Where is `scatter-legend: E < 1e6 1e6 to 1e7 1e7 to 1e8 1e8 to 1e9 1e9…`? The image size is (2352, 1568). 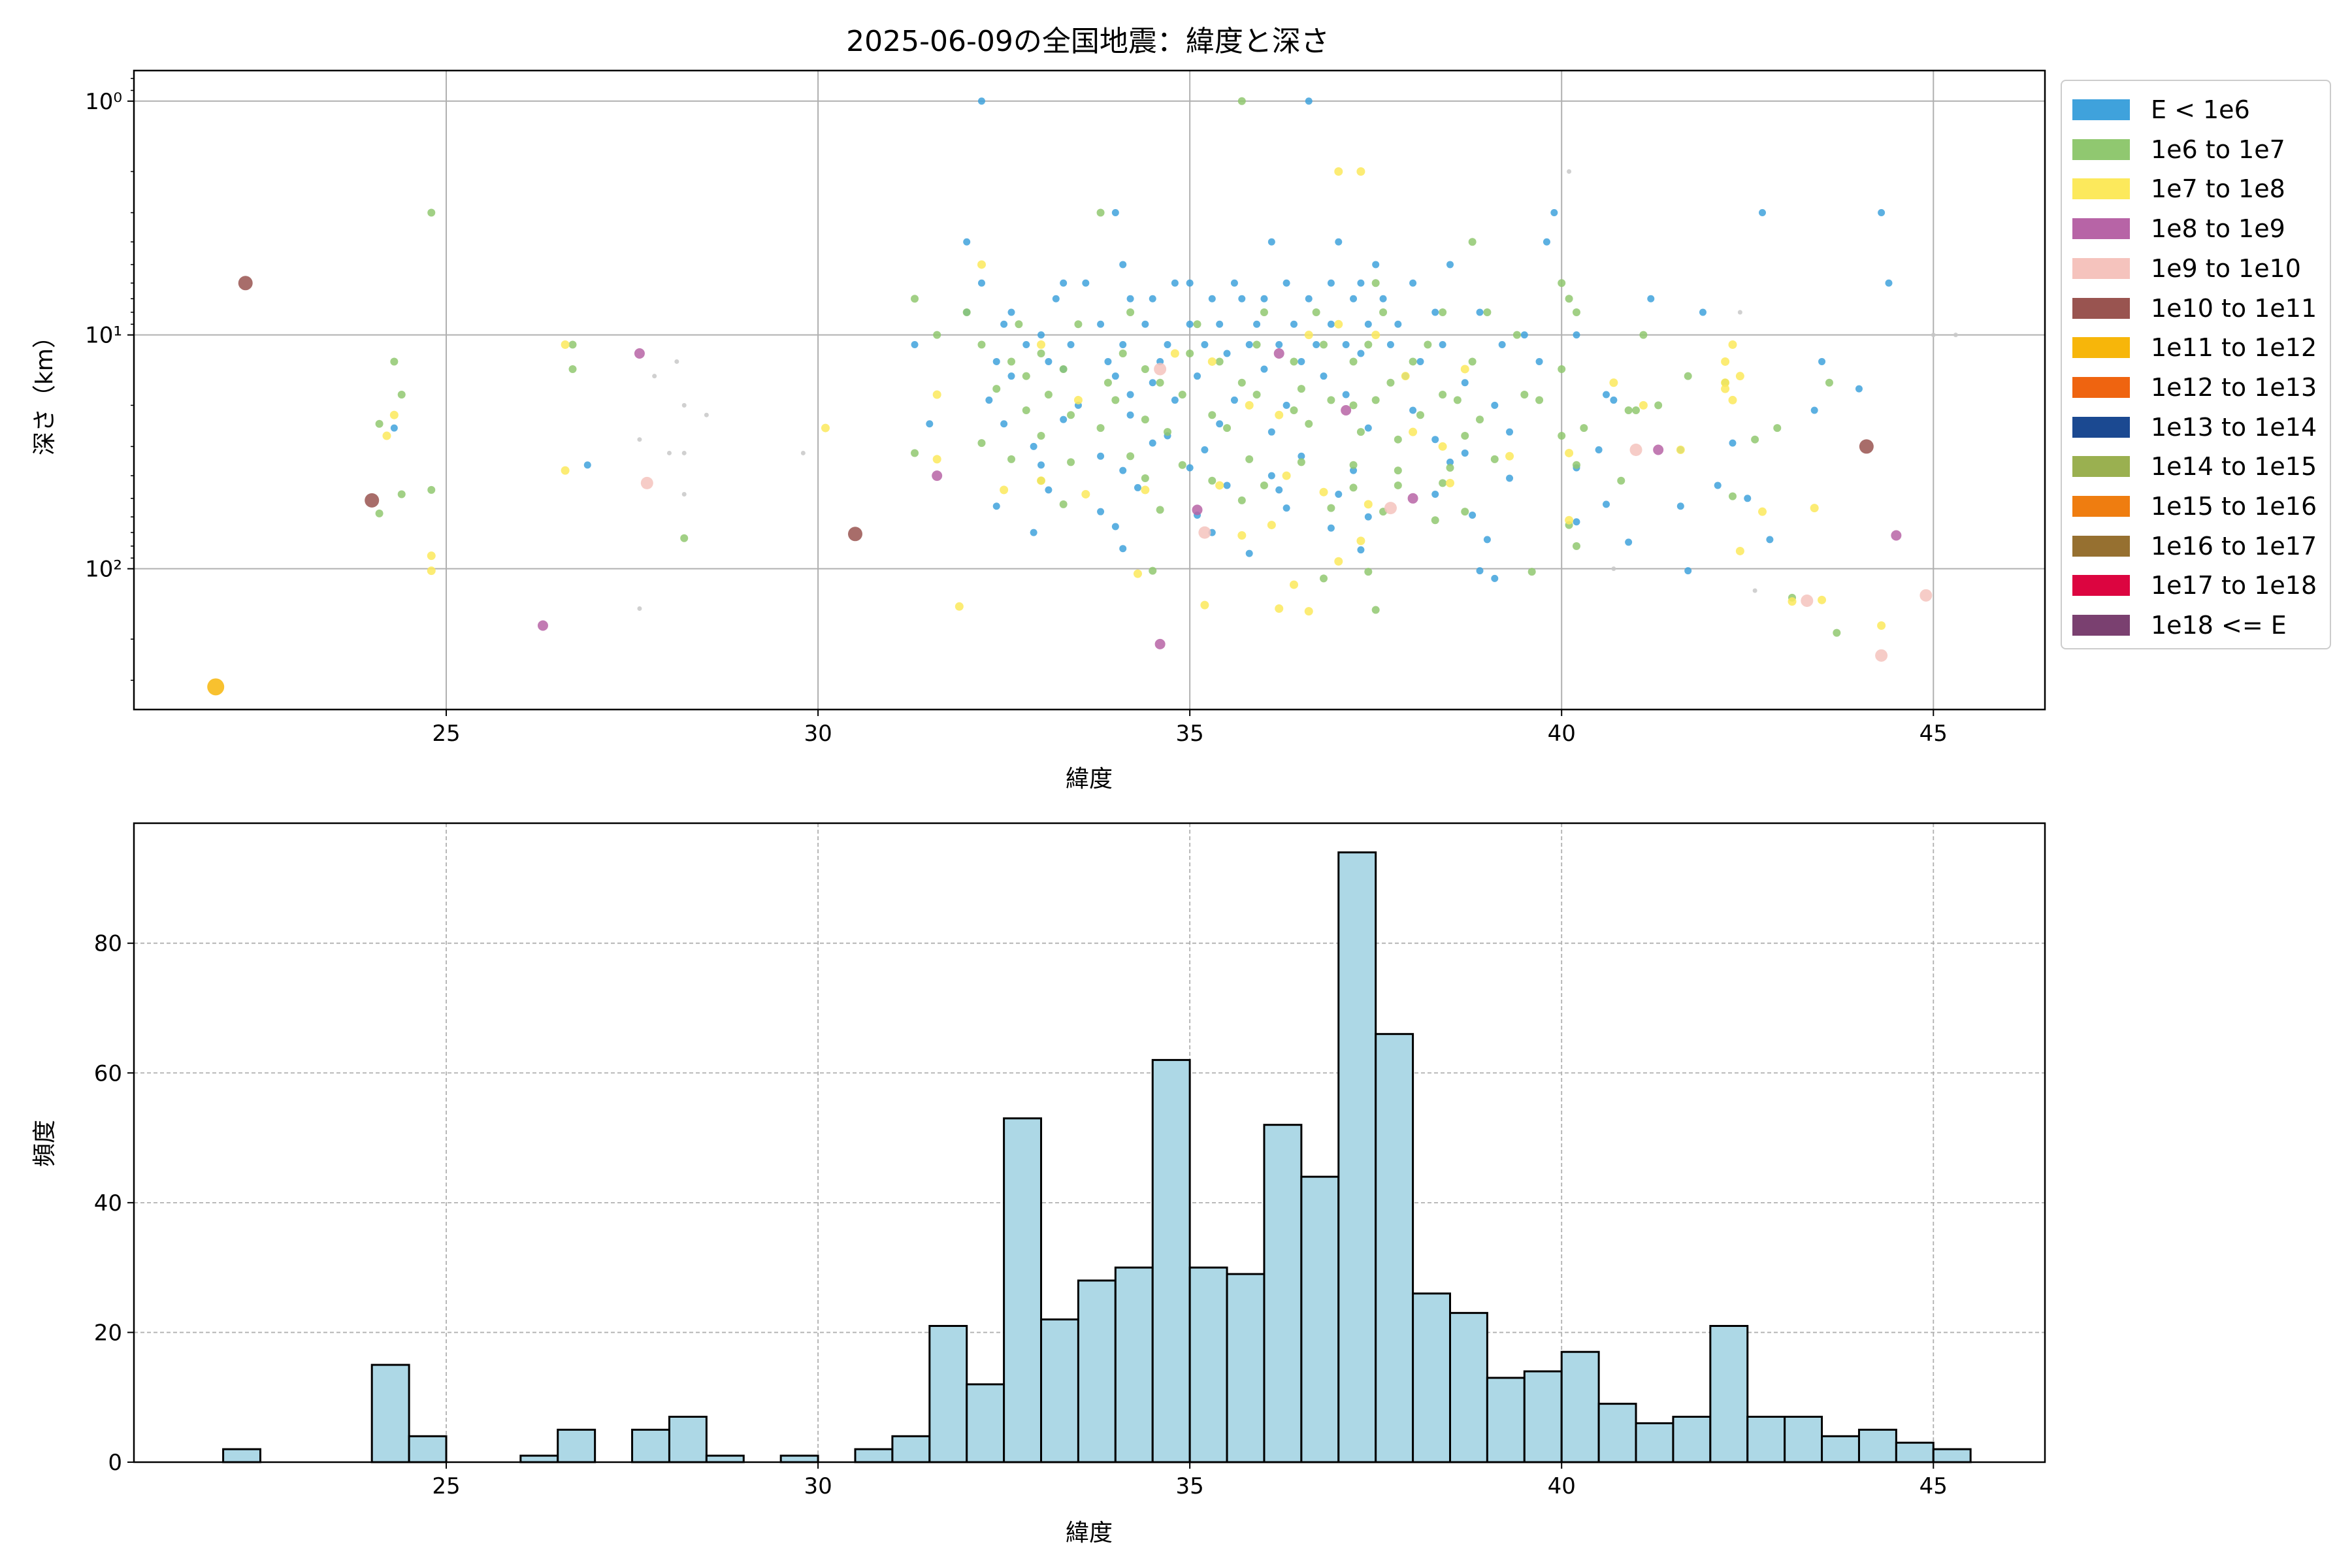
scatter-legend: E < 1e6 1e6 to 1e7 1e7 to 1e8 1e8 to 1e9 1e9… is located at coordinates (2196, 364).